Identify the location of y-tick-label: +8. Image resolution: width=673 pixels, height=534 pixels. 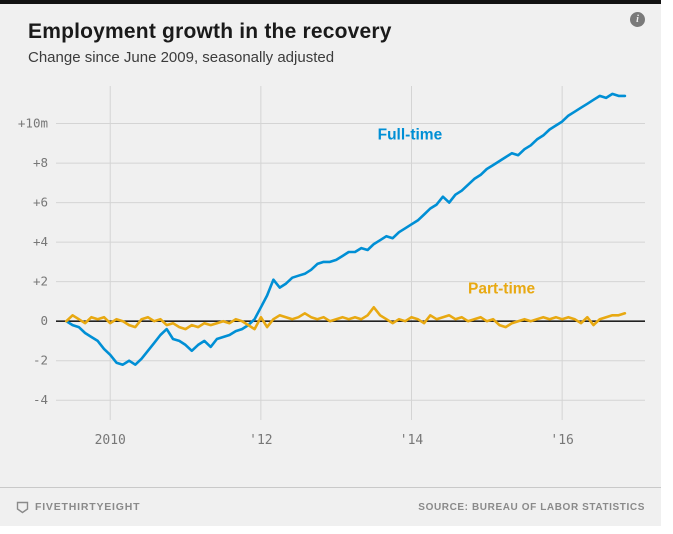
(40, 162).